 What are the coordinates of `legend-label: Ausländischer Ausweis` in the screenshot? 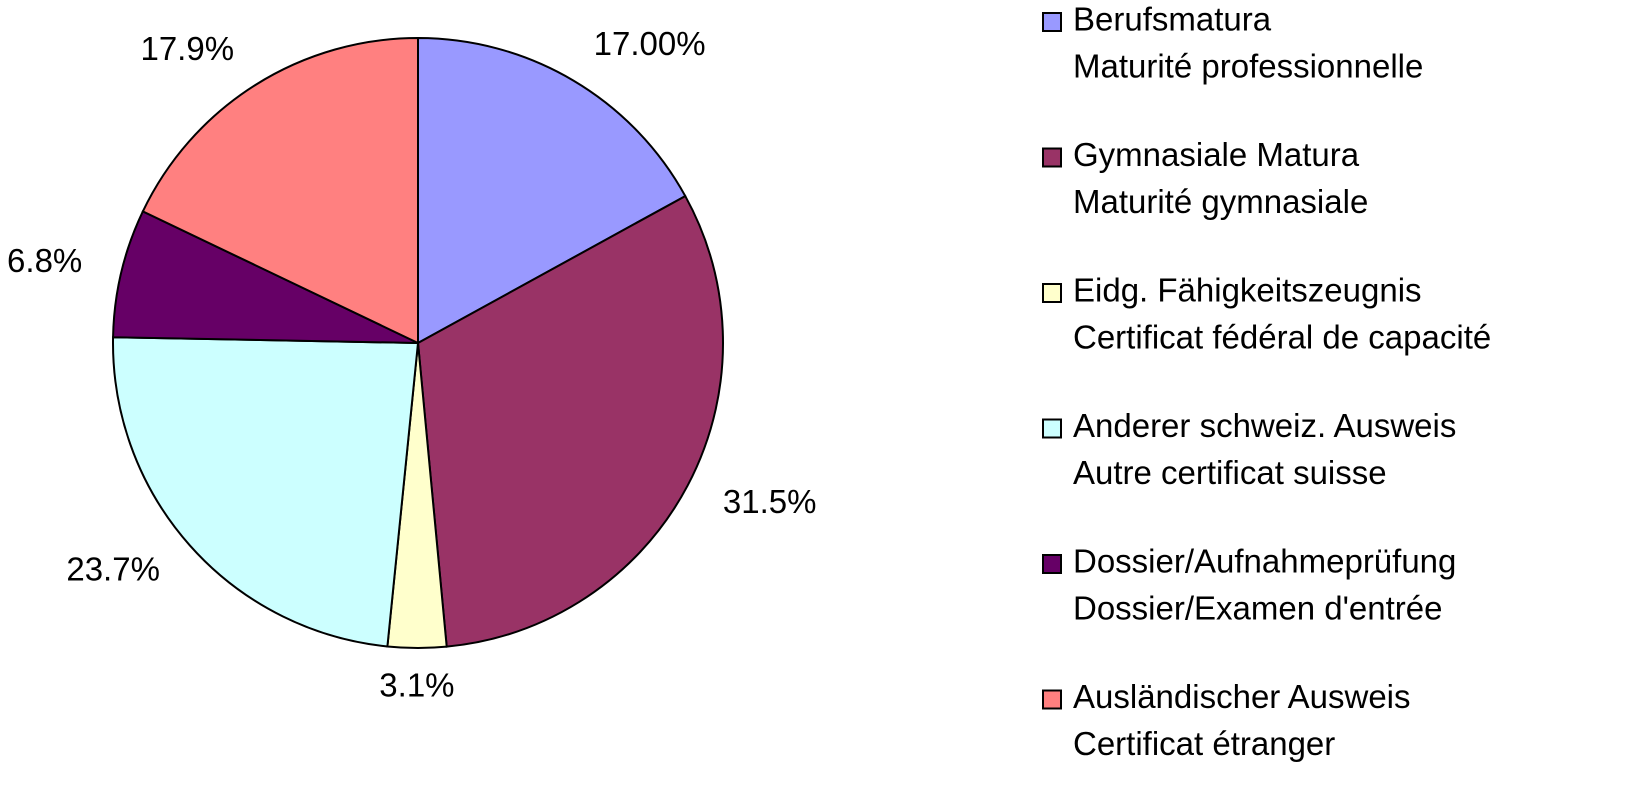 It's located at (1242, 696).